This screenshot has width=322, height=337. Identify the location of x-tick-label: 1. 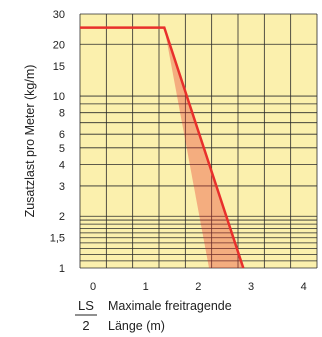
(146, 287).